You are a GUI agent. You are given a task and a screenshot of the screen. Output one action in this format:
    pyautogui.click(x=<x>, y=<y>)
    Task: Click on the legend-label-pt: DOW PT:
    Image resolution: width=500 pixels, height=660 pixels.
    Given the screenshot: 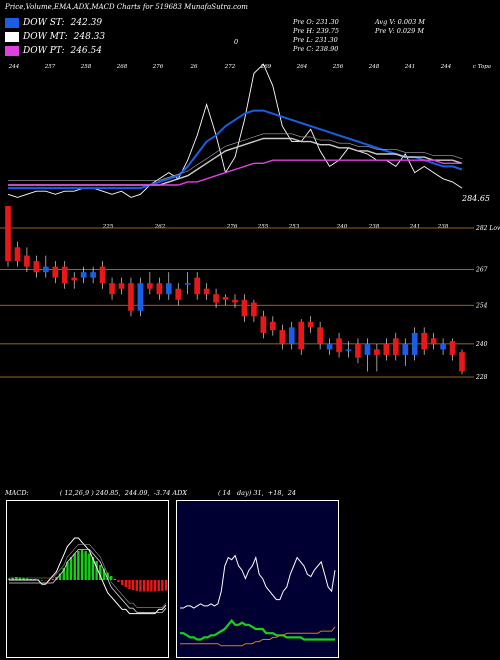 What is the action you would take?
    pyautogui.click(x=44, y=51)
    